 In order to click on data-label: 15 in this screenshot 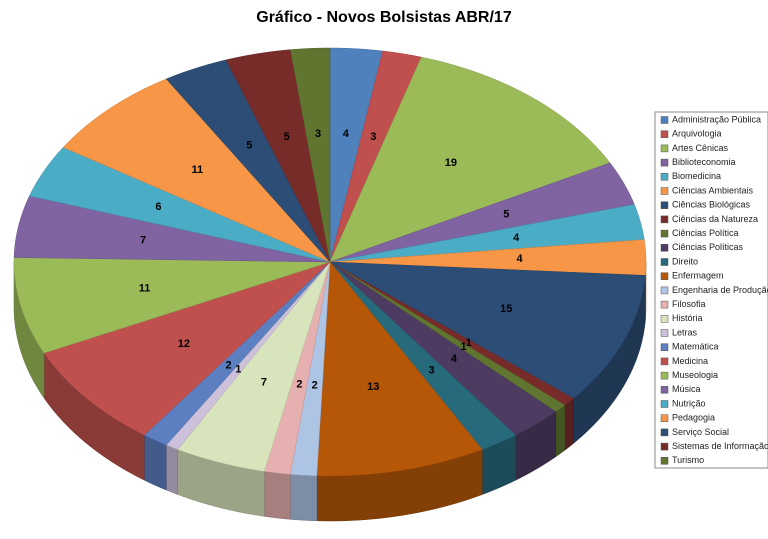, I will do `click(506, 309)`.